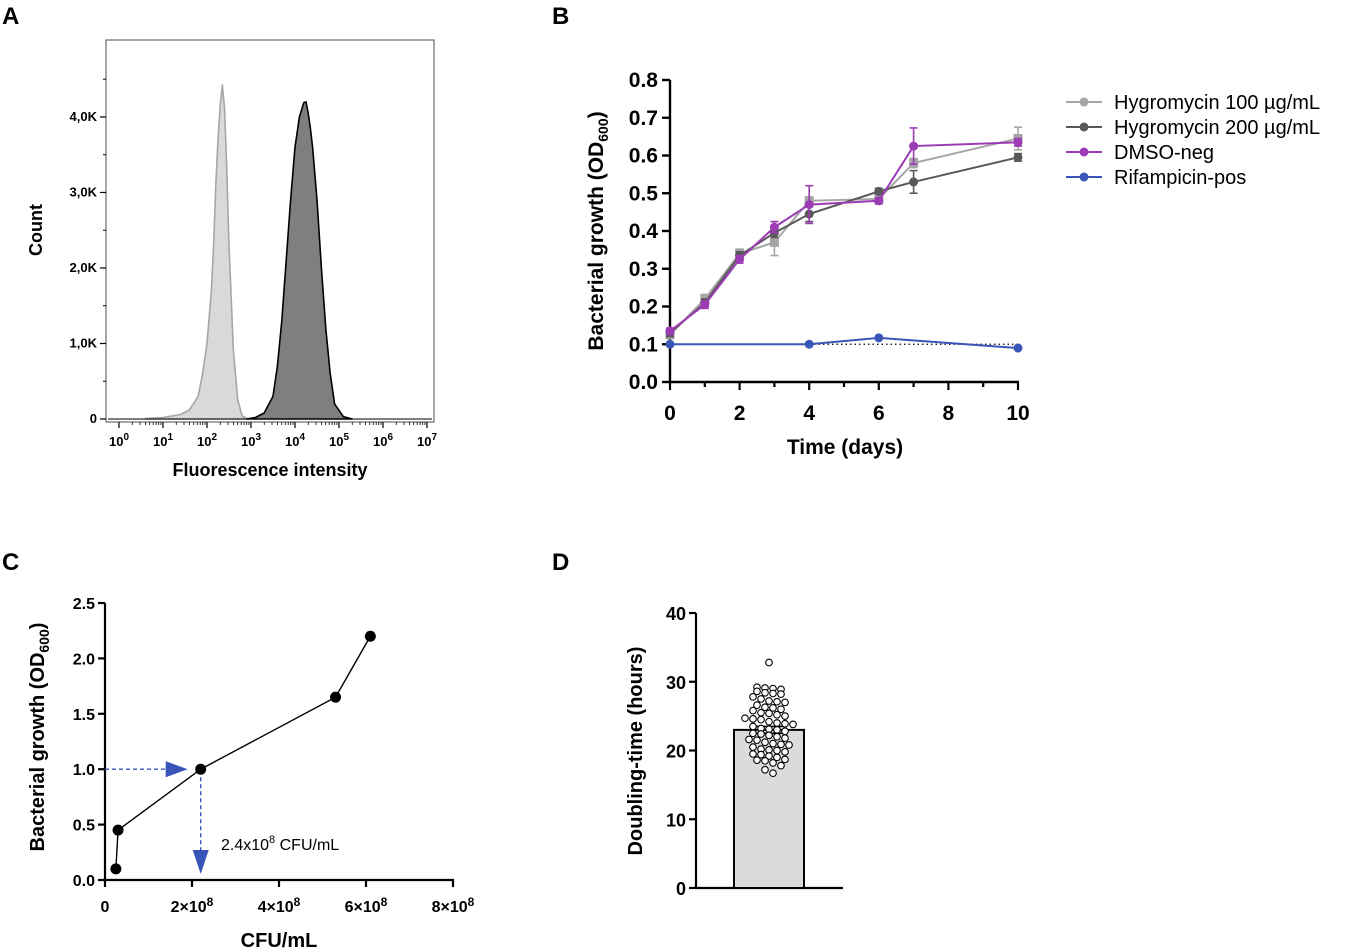  What do you see at coordinates (643, 307) in the screenshot?
I see `y-tick-label: 0.2` at bounding box center [643, 307].